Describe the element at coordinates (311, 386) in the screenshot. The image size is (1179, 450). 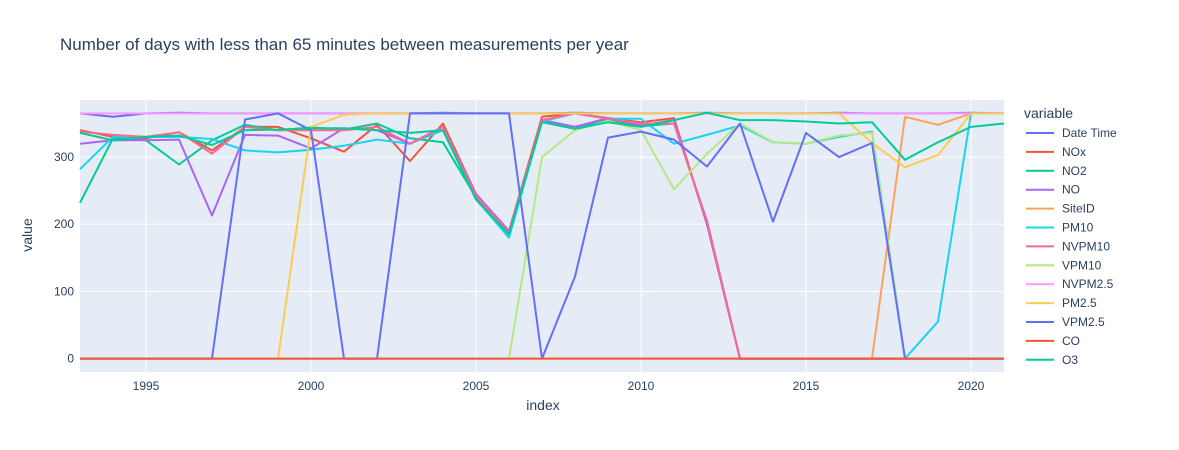
I see `x-tick-label: 2000` at that location.